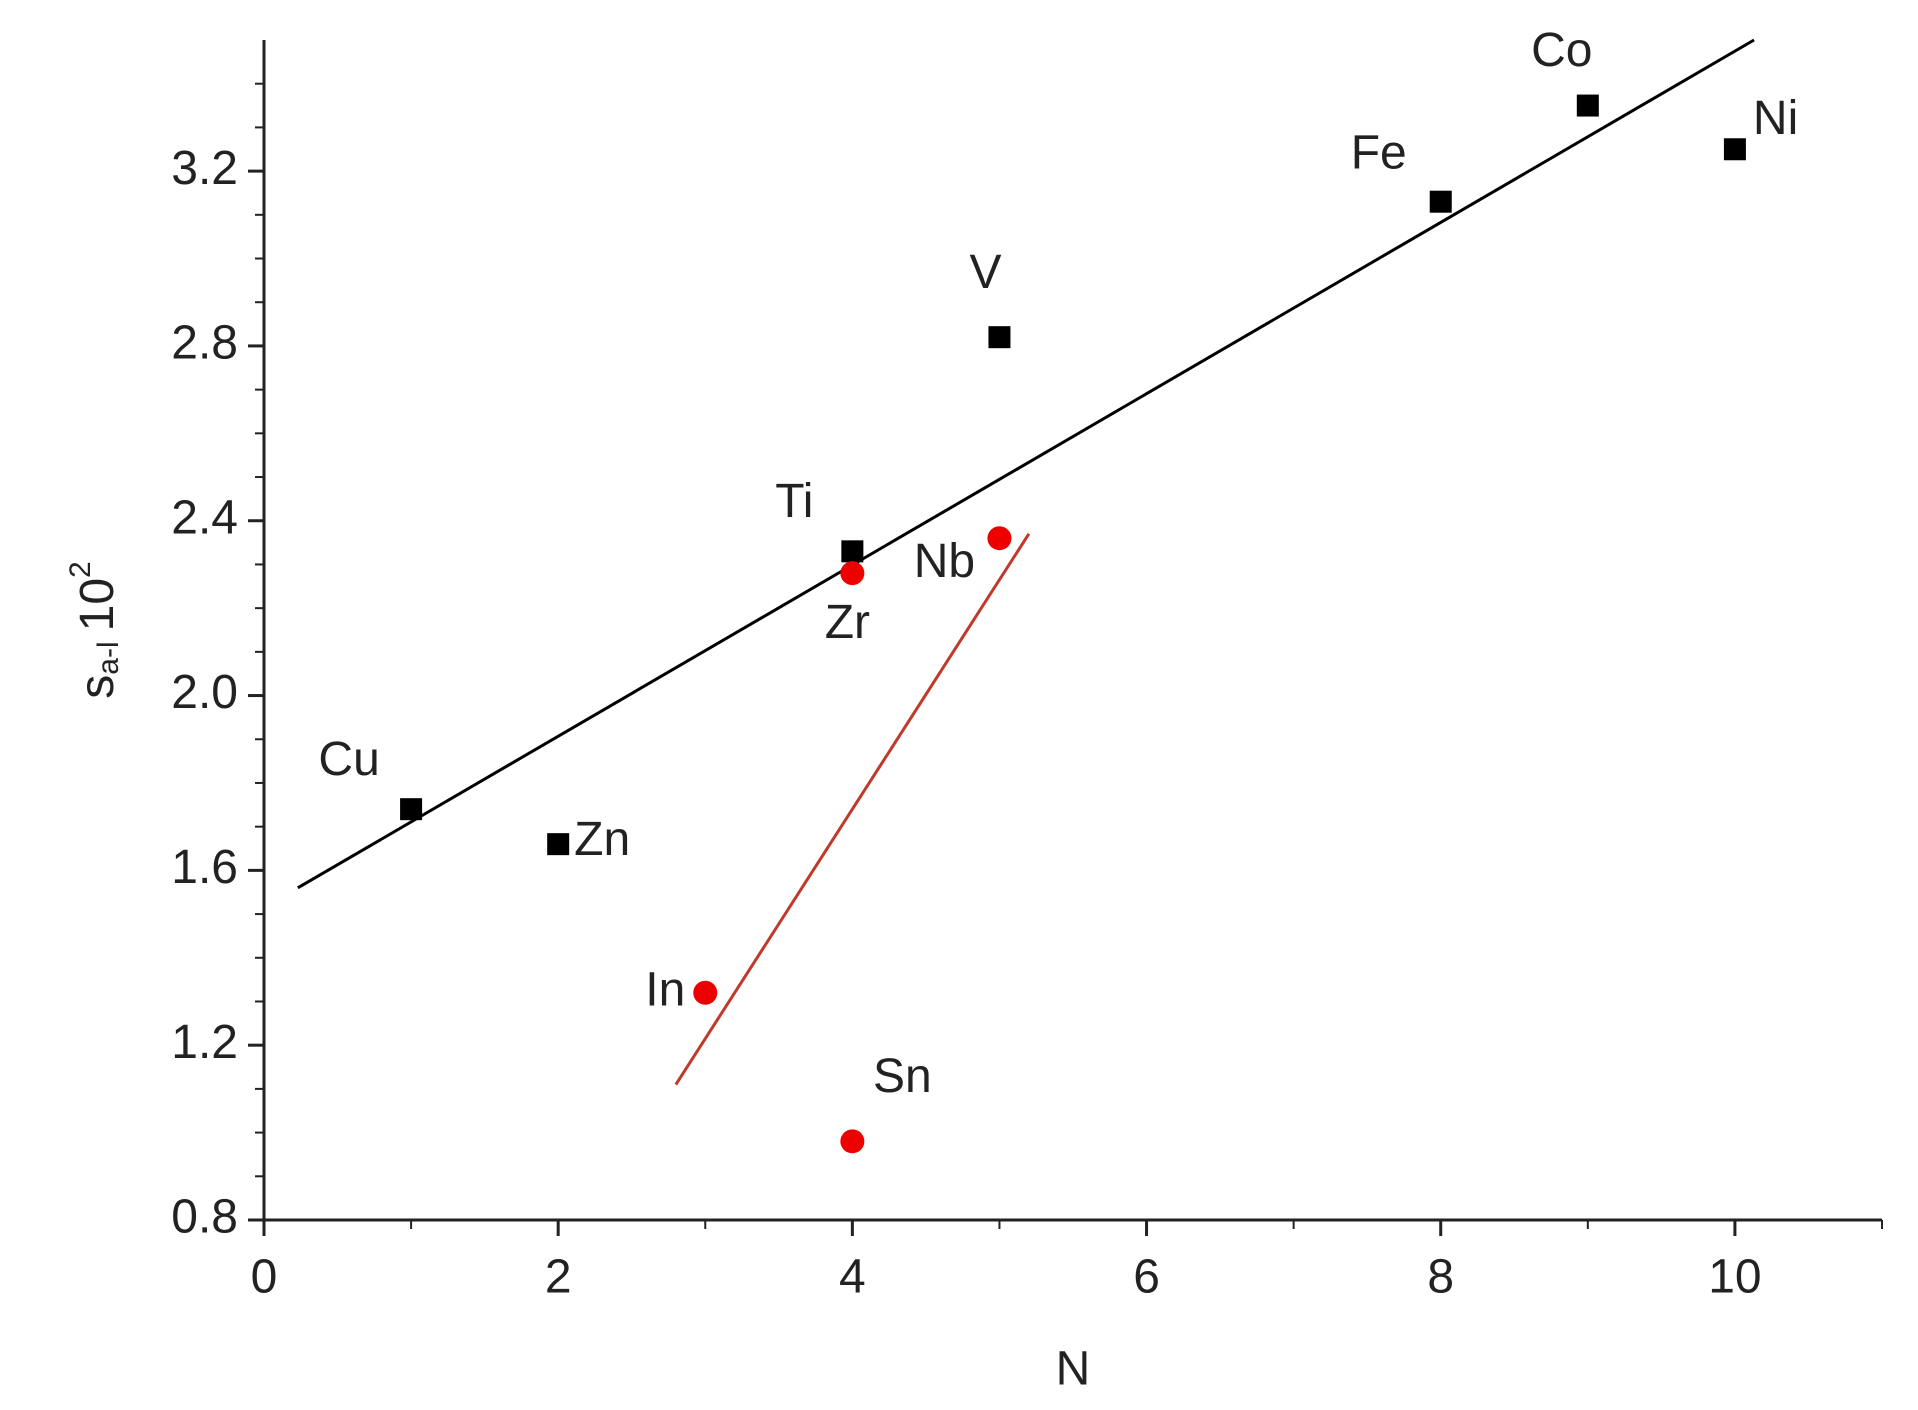  I want to click on point-label: Zr, so click(847, 622).